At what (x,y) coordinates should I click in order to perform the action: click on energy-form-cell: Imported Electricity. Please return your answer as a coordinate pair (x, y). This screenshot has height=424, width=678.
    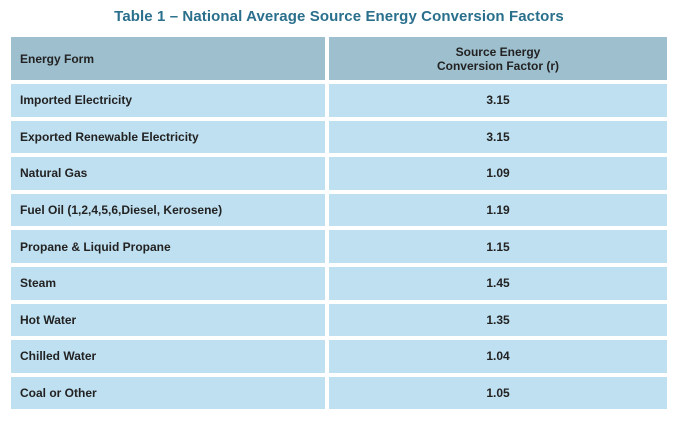
    Looking at the image, I should click on (168, 100).